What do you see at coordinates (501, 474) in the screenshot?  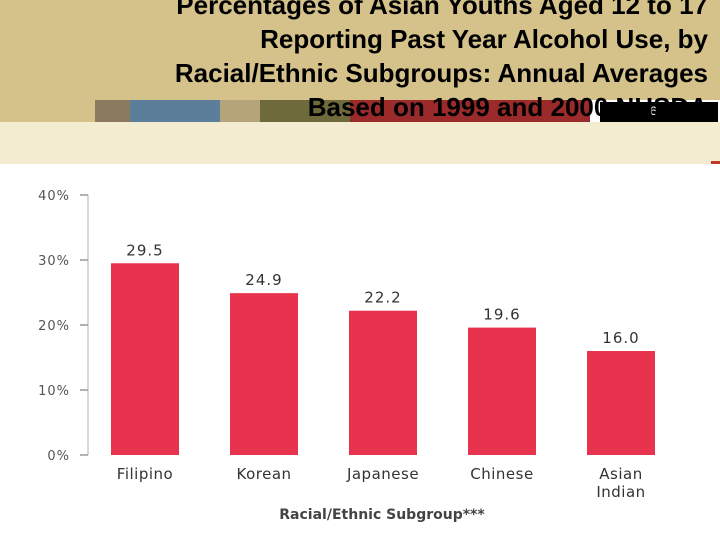 I see `x-tick-label: Chinese` at bounding box center [501, 474].